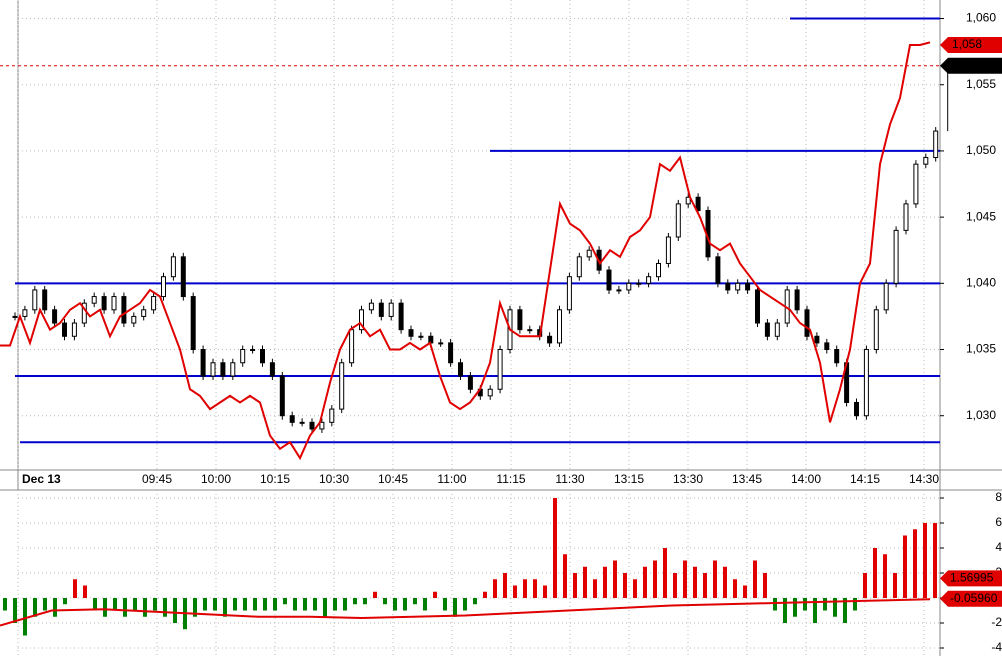  Describe the element at coordinates (998, 522) in the screenshot. I see `y-tick-label: 6` at that location.